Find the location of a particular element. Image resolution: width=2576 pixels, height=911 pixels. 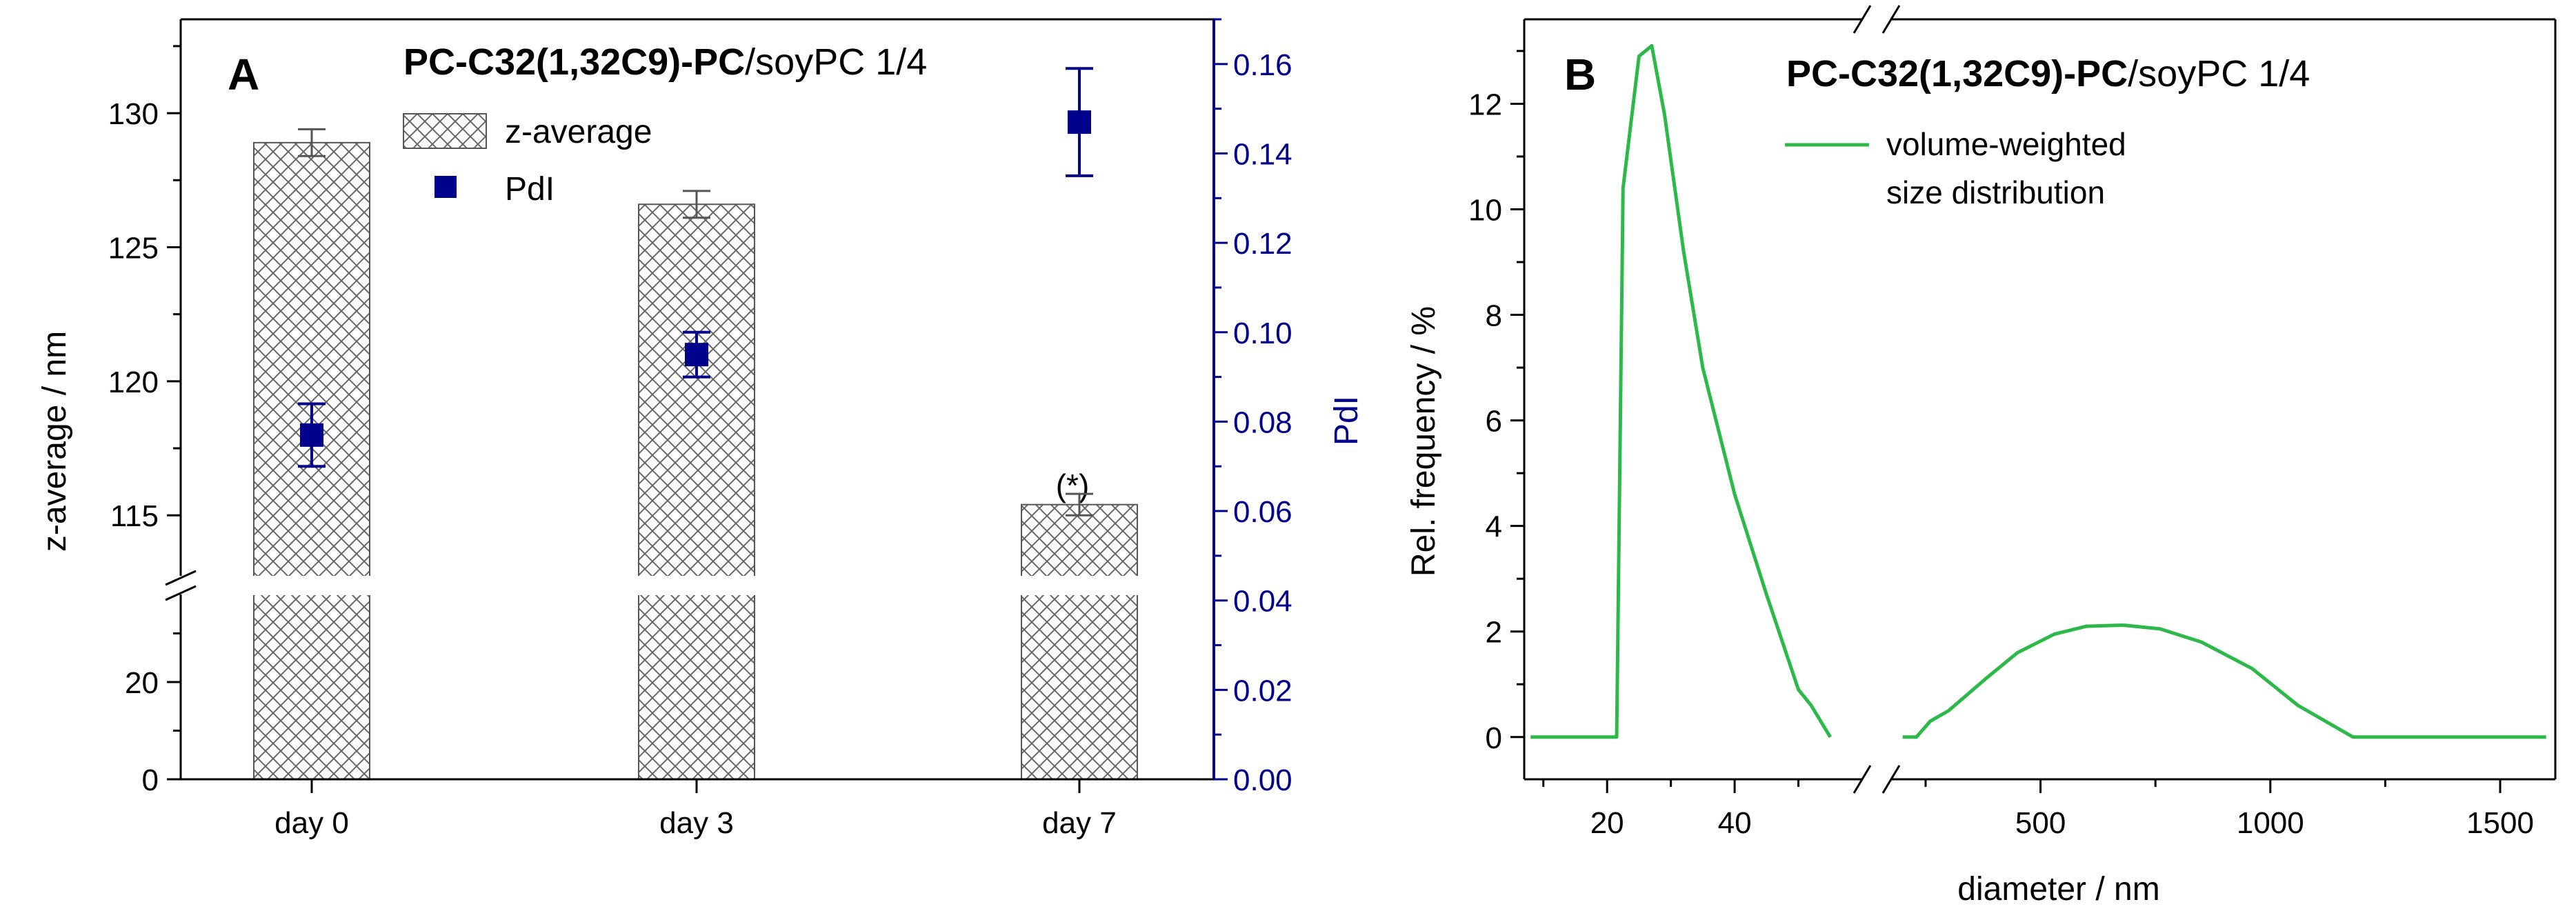

panel-a-title: PC-C32(1,32C9)-PC/soyPC 1/4 is located at coordinates (665, 62).